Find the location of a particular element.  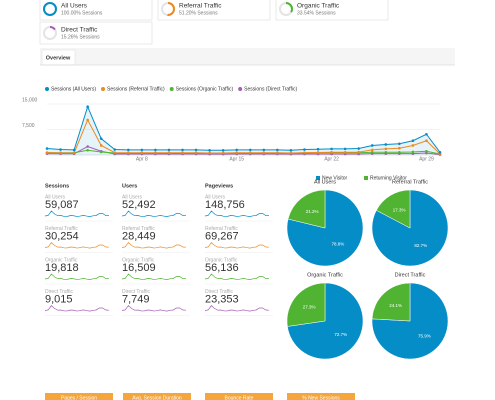

metric-segment: All Users is located at coordinates (55, 197).